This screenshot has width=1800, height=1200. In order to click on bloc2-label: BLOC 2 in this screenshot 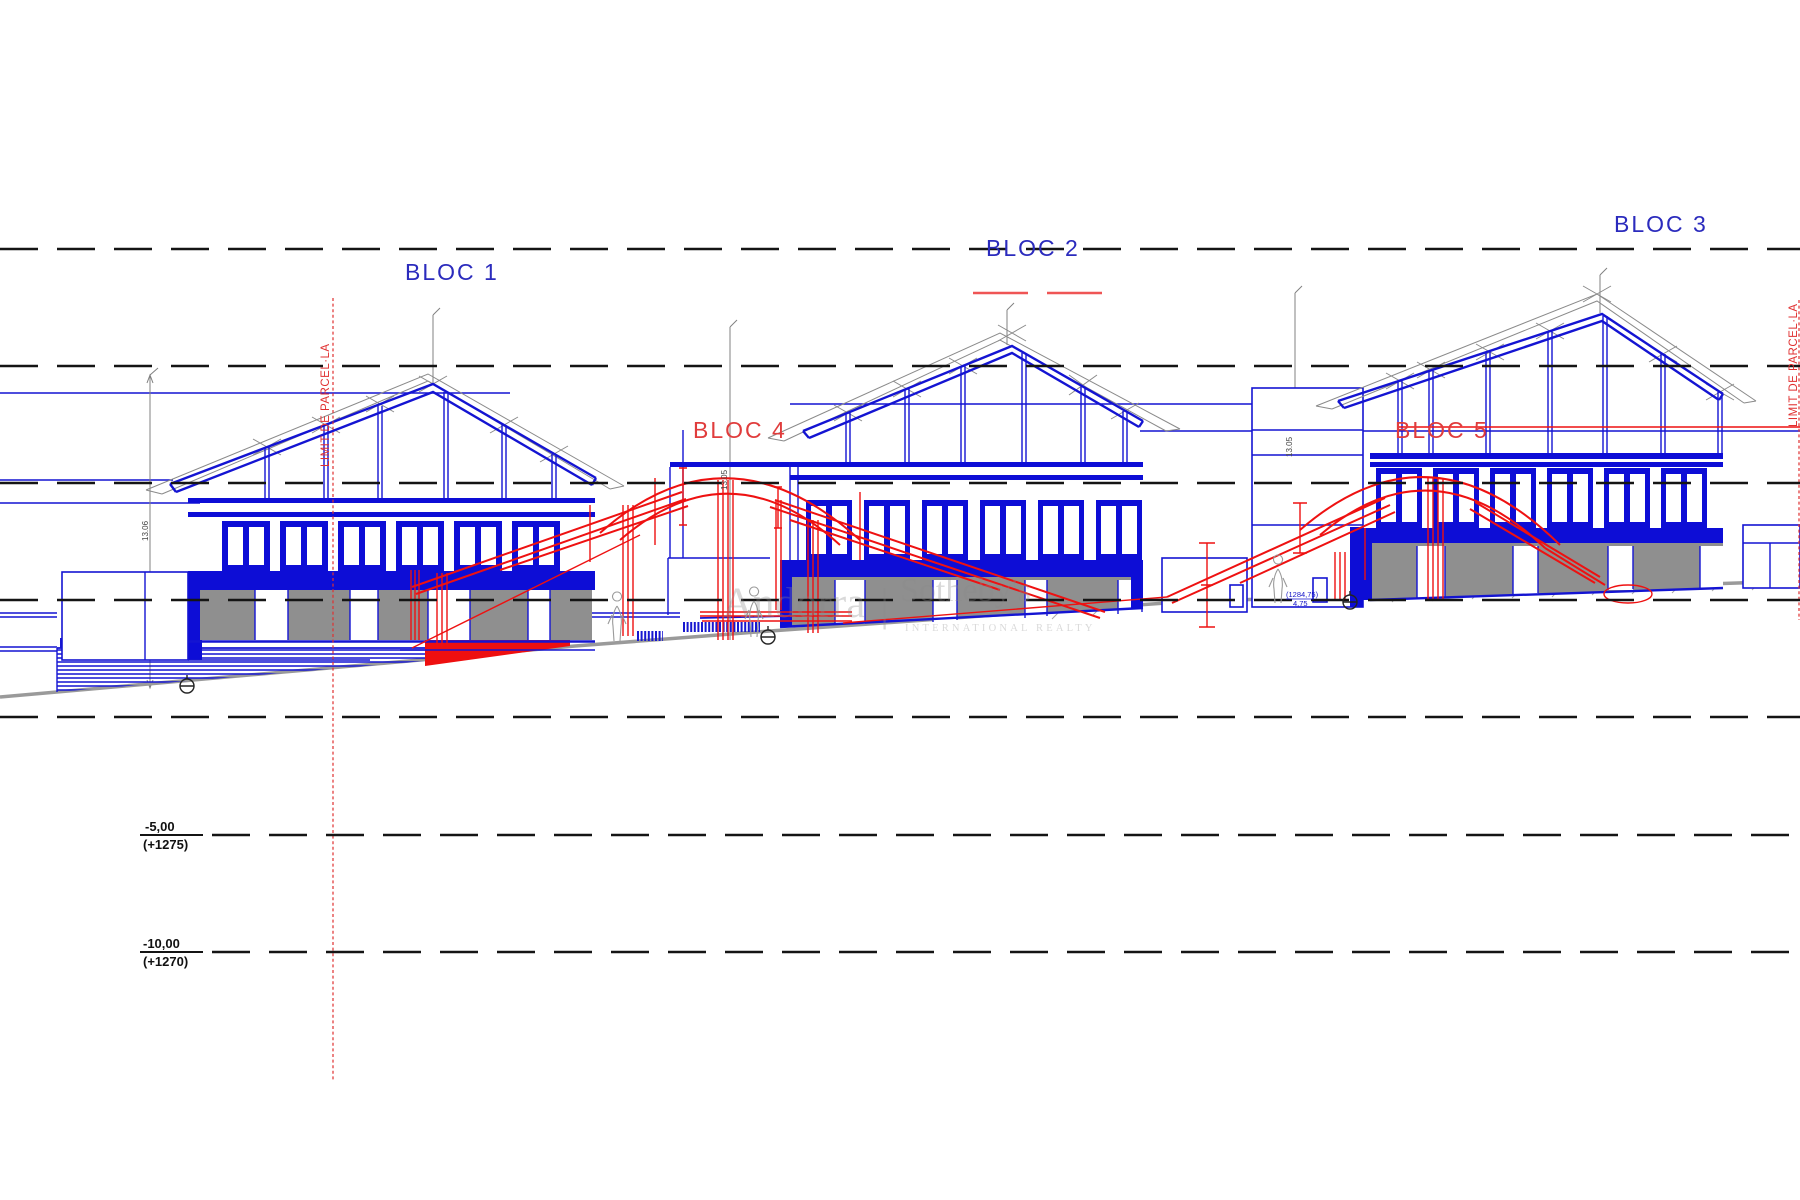, I will do `click(1033, 248)`.